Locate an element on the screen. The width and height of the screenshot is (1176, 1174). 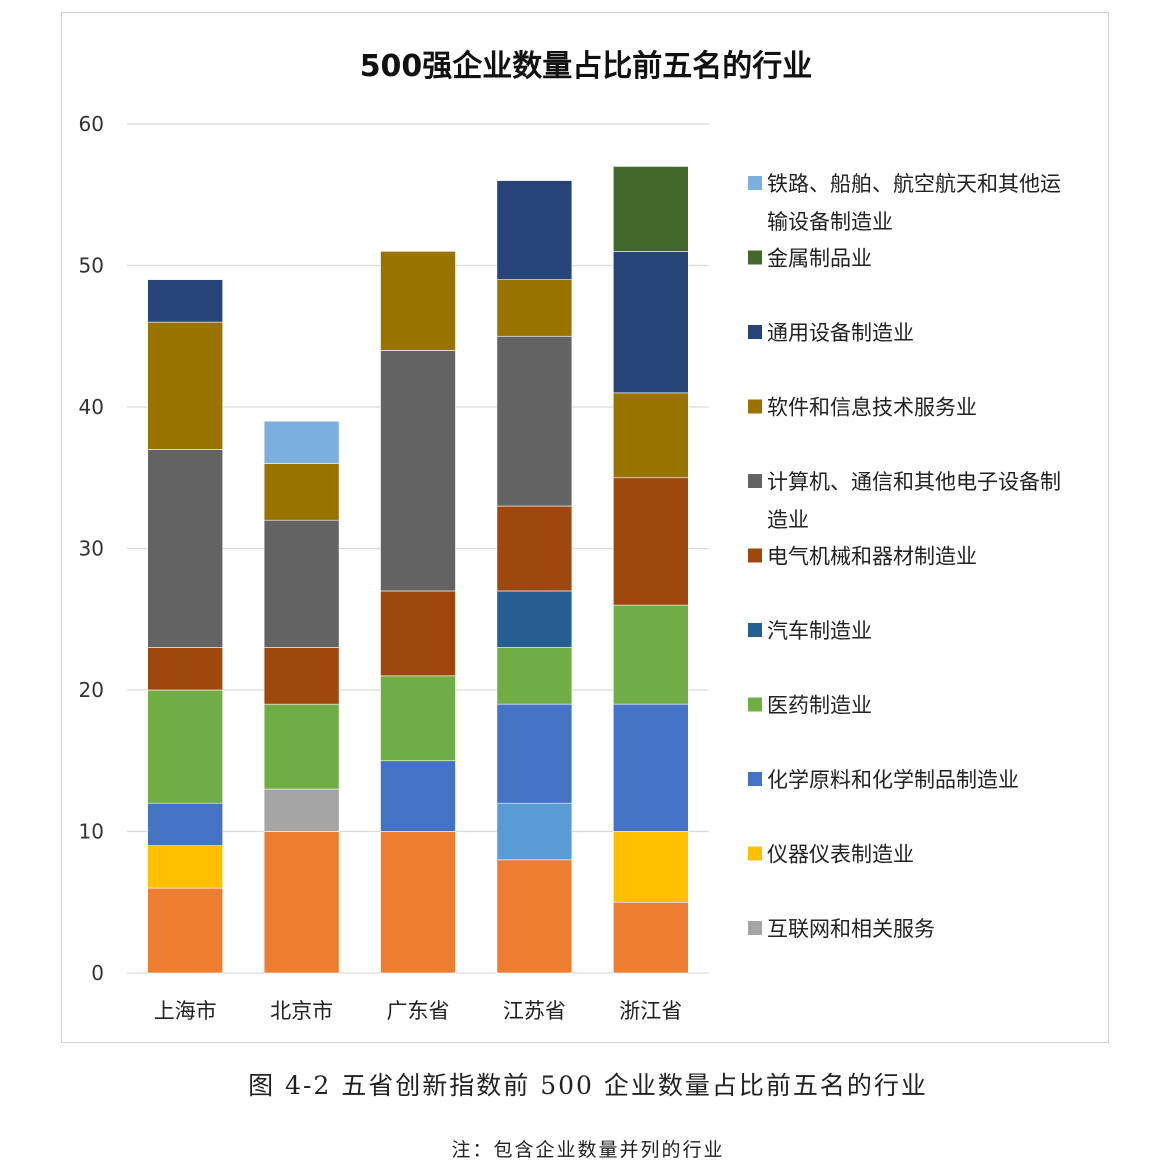
legend-label: 通用设备制造业 is located at coordinates (840, 333).